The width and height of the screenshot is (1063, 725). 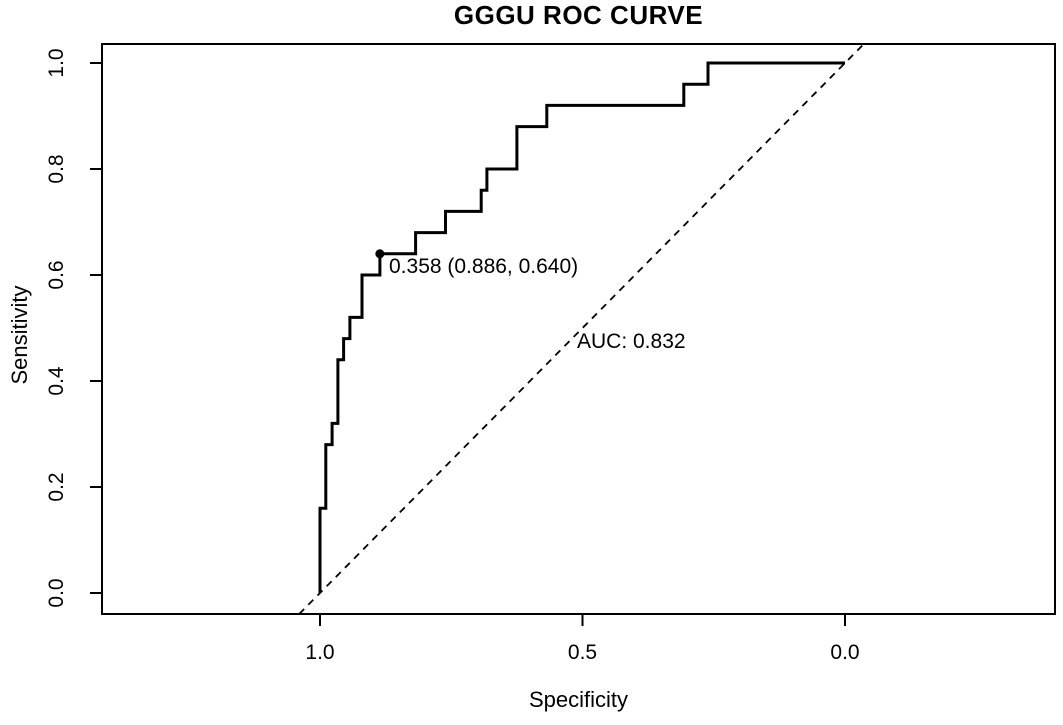 What do you see at coordinates (582, 652) in the screenshot?
I see `x-tick-label: 0.5` at bounding box center [582, 652].